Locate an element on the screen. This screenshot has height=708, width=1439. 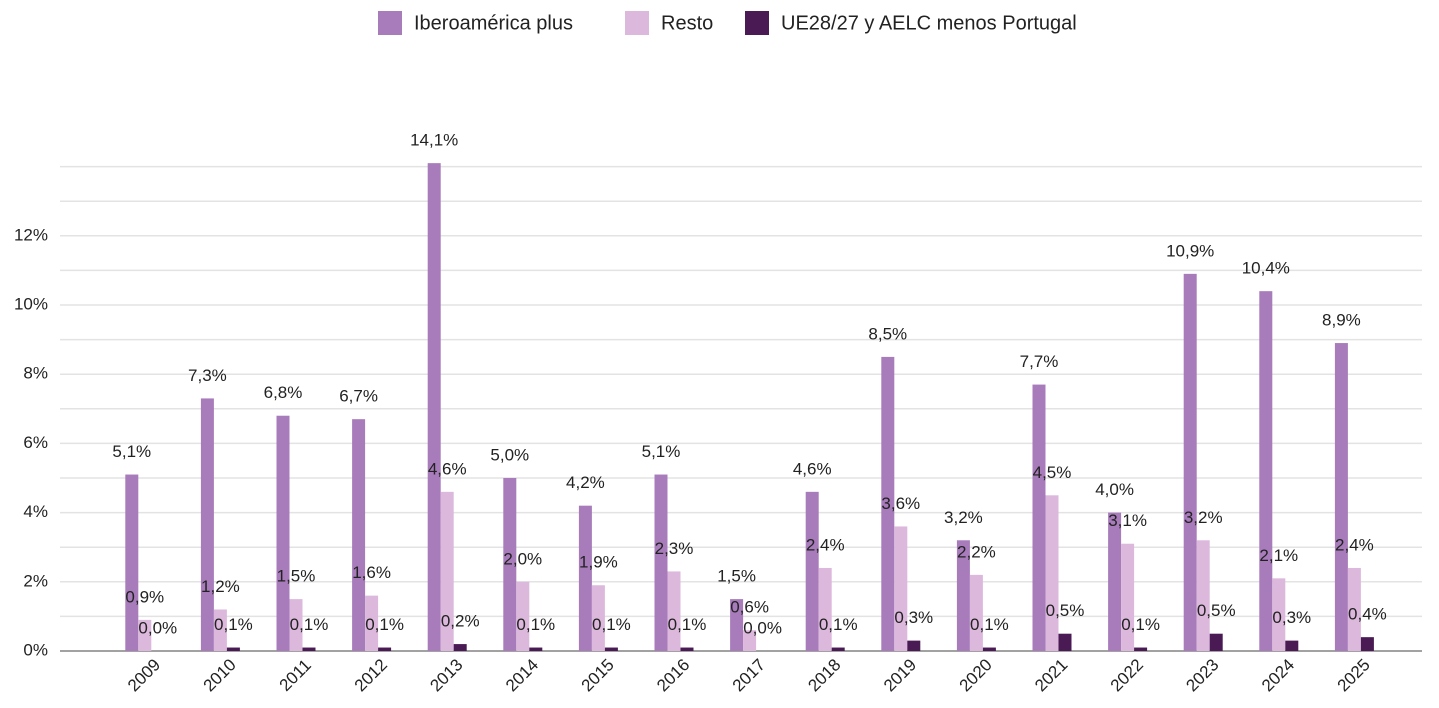
data-label: 6,7% is located at coordinates (358, 396).